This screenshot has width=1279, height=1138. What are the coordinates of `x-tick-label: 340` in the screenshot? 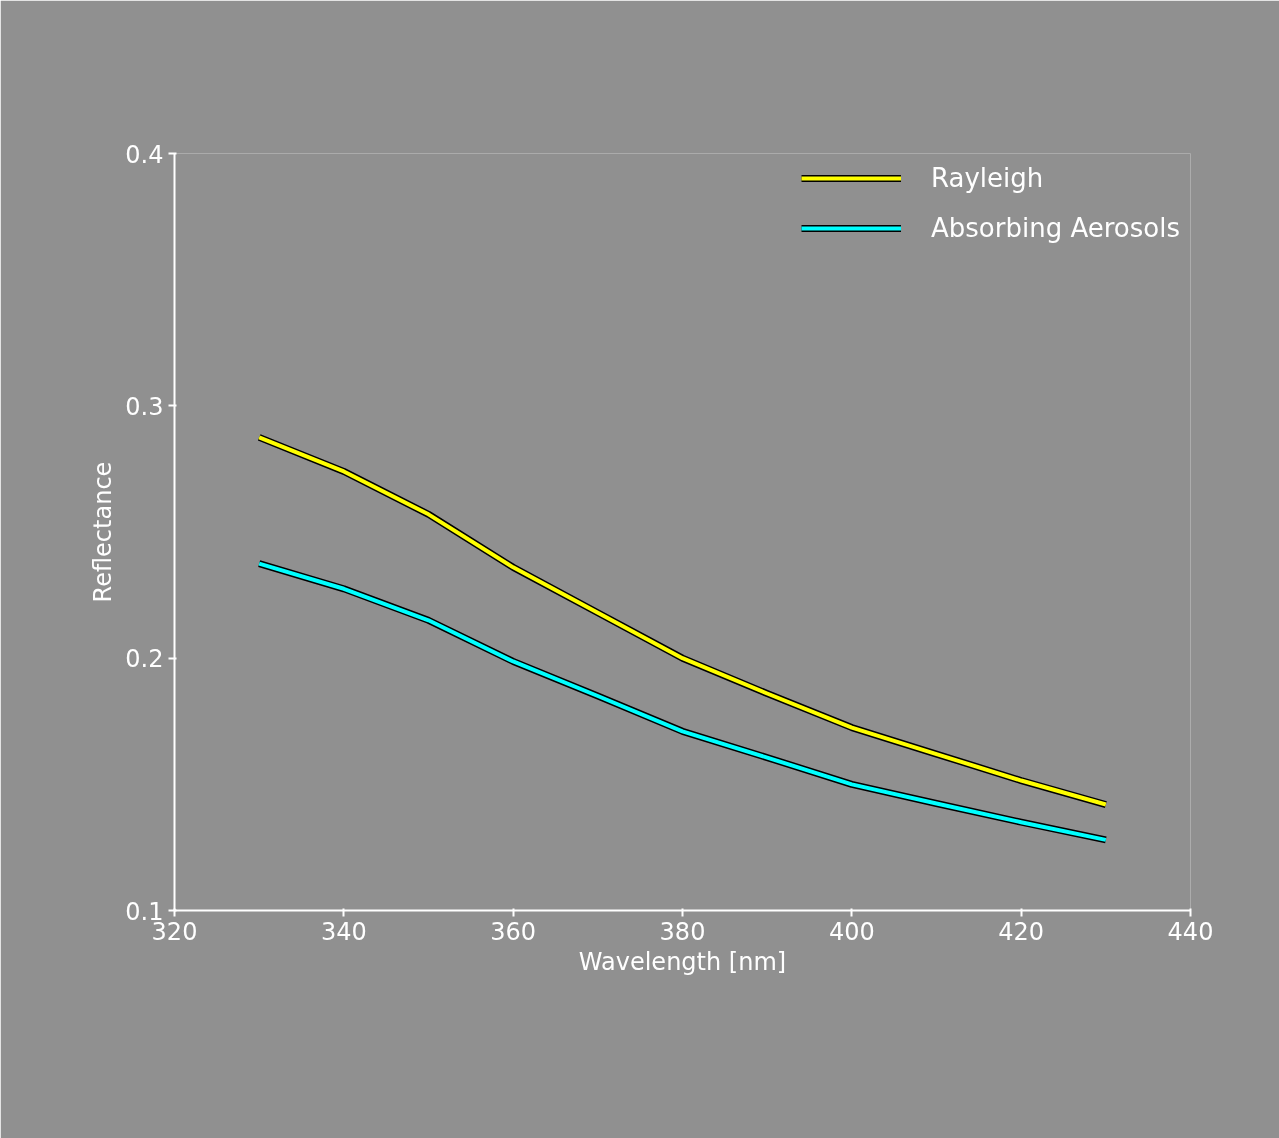 It's located at (343, 931).